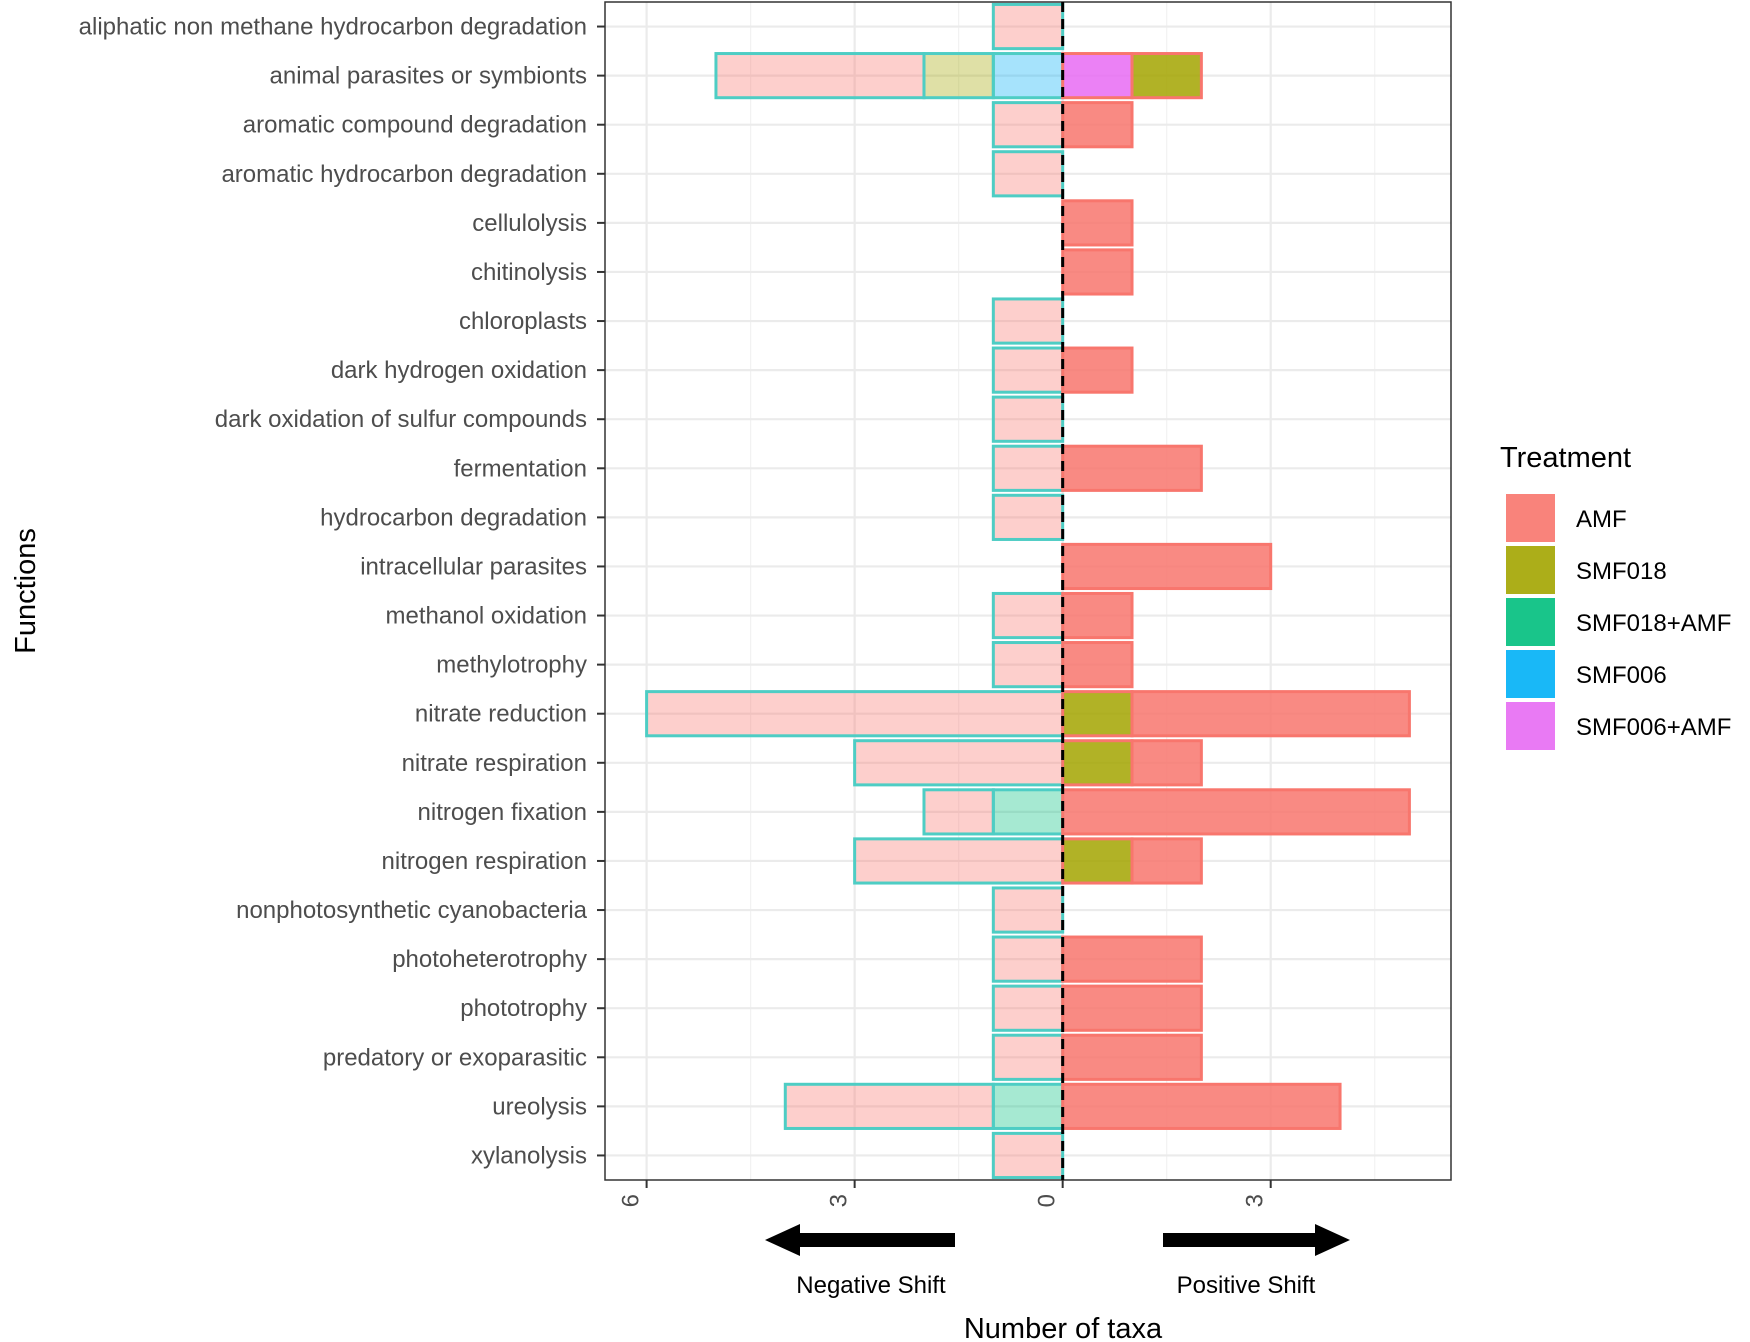  What do you see at coordinates (1530, 622) in the screenshot?
I see `legend-key-smf018-amf` at bounding box center [1530, 622].